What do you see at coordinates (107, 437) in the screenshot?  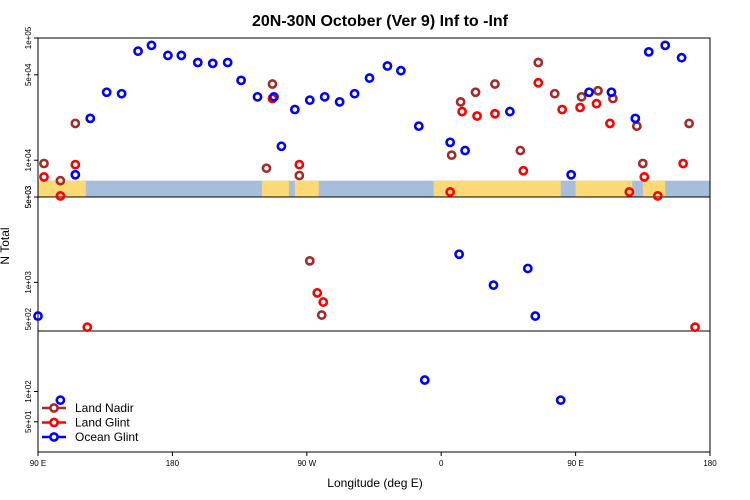 I see `legend-label: Ocean Glint` at bounding box center [107, 437].